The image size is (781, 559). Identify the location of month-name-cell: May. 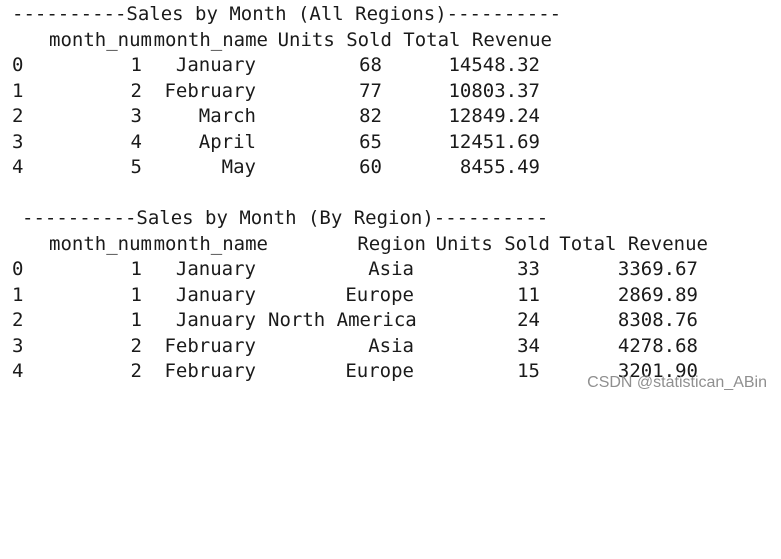
(238, 167).